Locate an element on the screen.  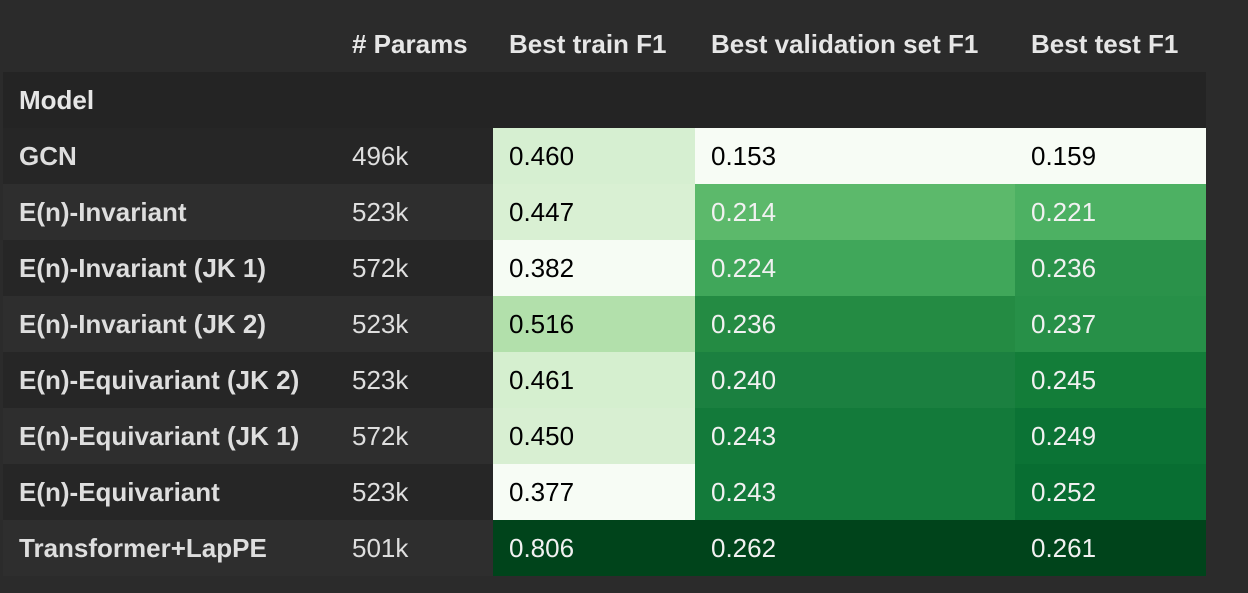
model-name-cell: GCN is located at coordinates (169, 156).